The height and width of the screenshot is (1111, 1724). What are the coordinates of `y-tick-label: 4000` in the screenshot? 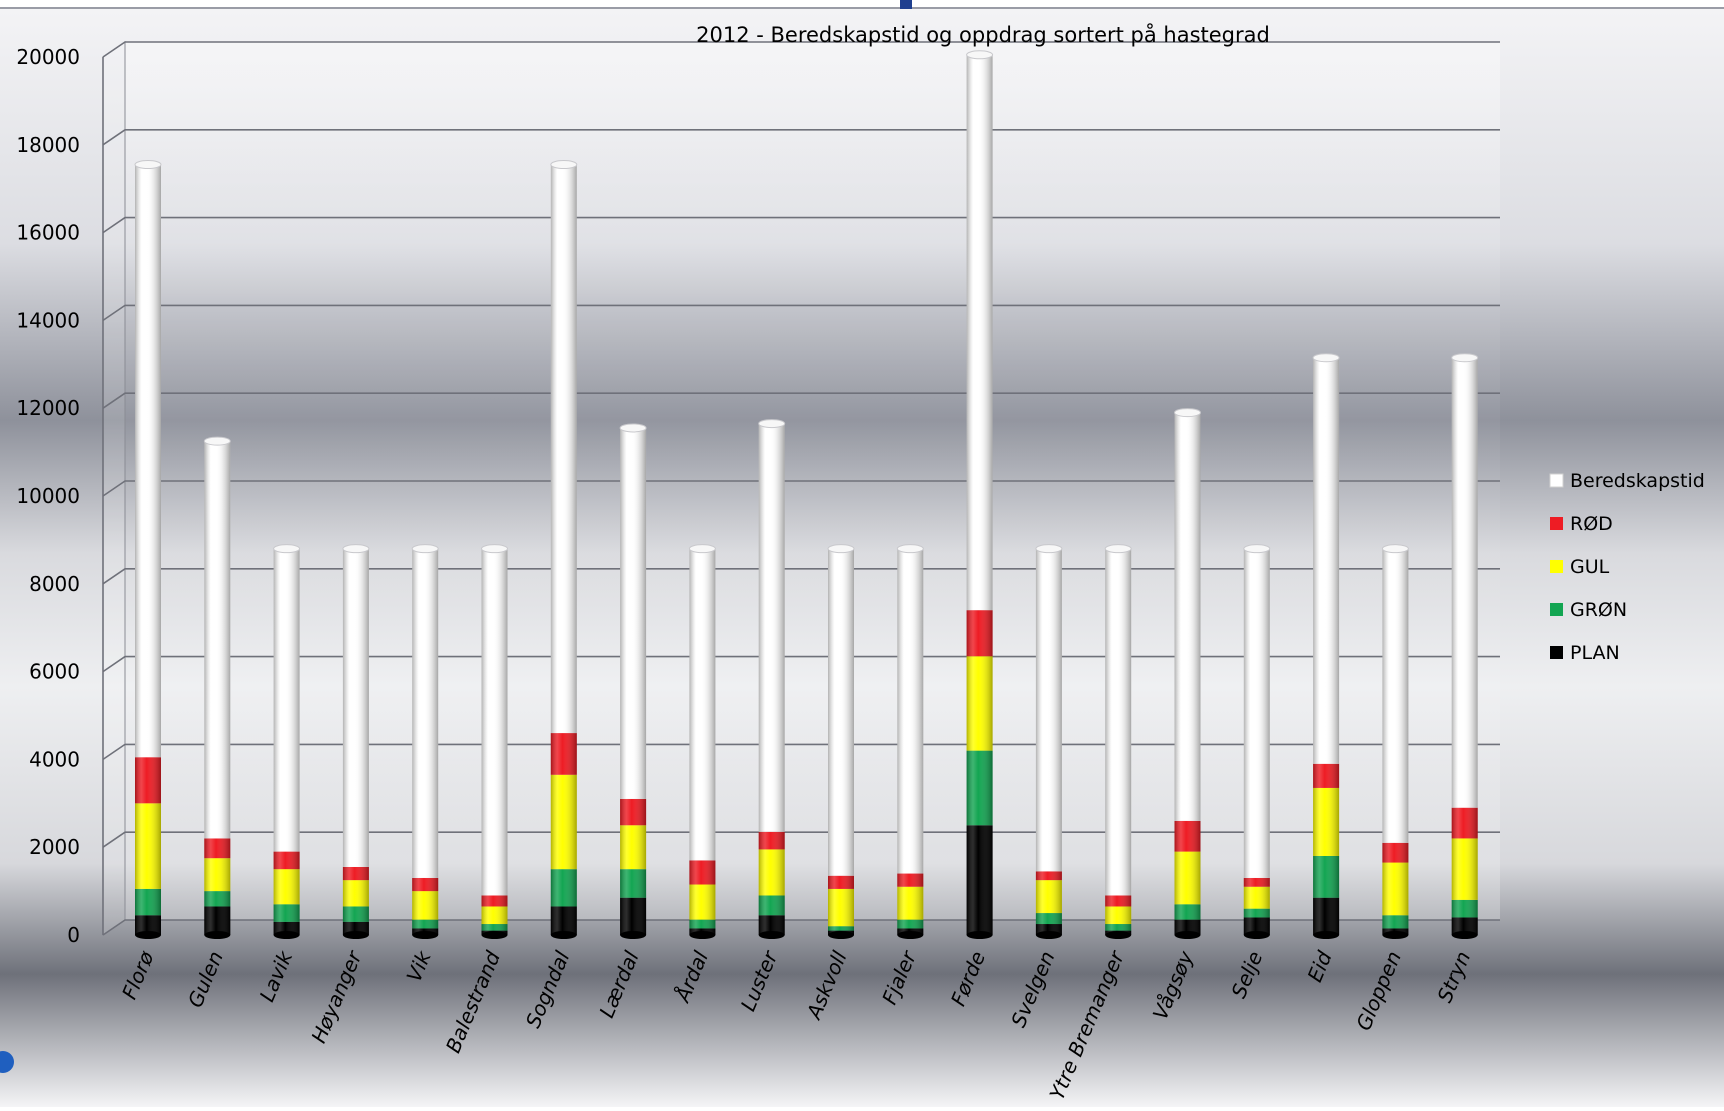 It's located at (54, 759).